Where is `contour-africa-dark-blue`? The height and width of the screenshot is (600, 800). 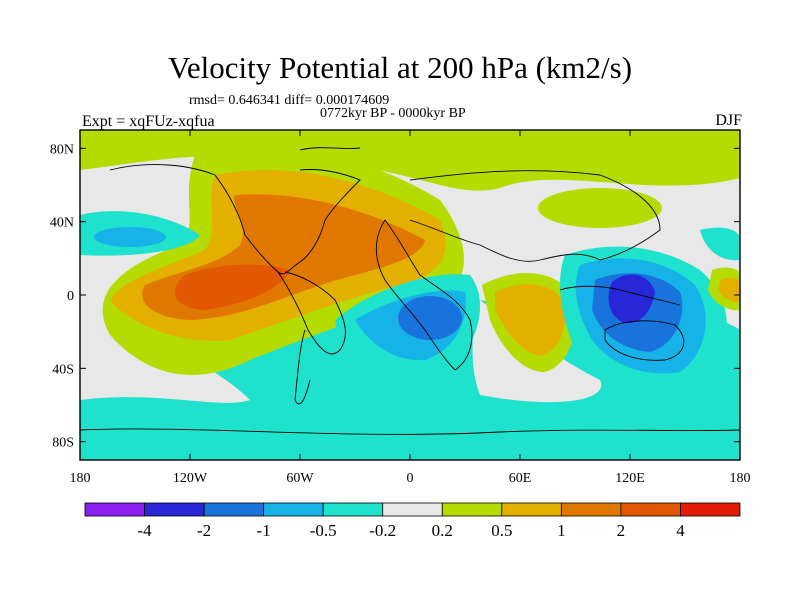
contour-africa-dark-blue is located at coordinates (430, 318).